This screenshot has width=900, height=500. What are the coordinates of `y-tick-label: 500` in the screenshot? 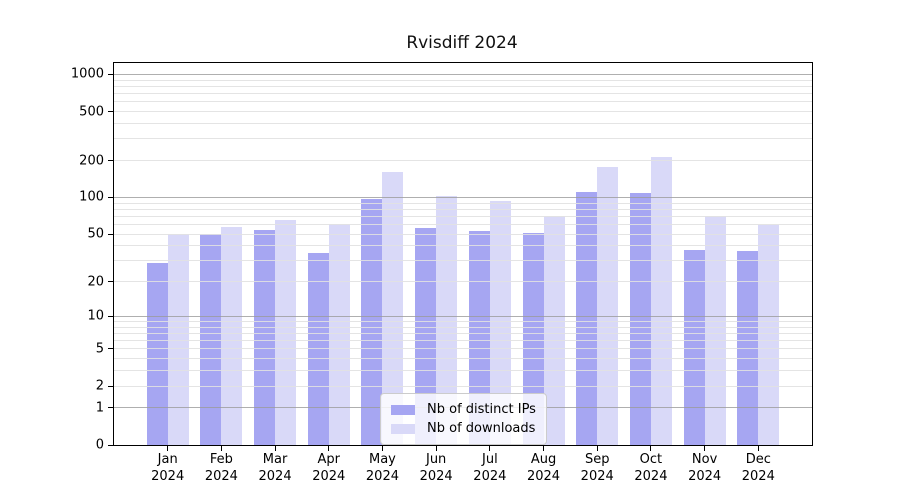 It's located at (91, 112).